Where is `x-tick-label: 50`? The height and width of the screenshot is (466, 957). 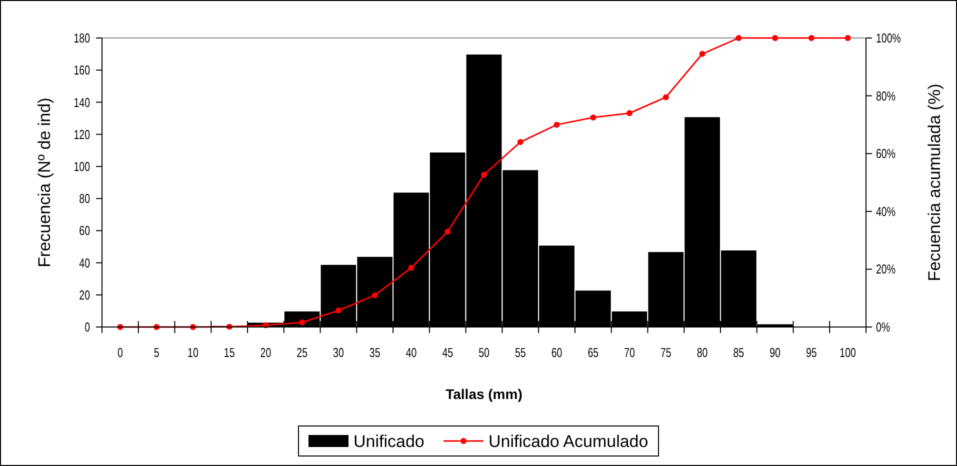 x-tick-label: 50 is located at coordinates (484, 353).